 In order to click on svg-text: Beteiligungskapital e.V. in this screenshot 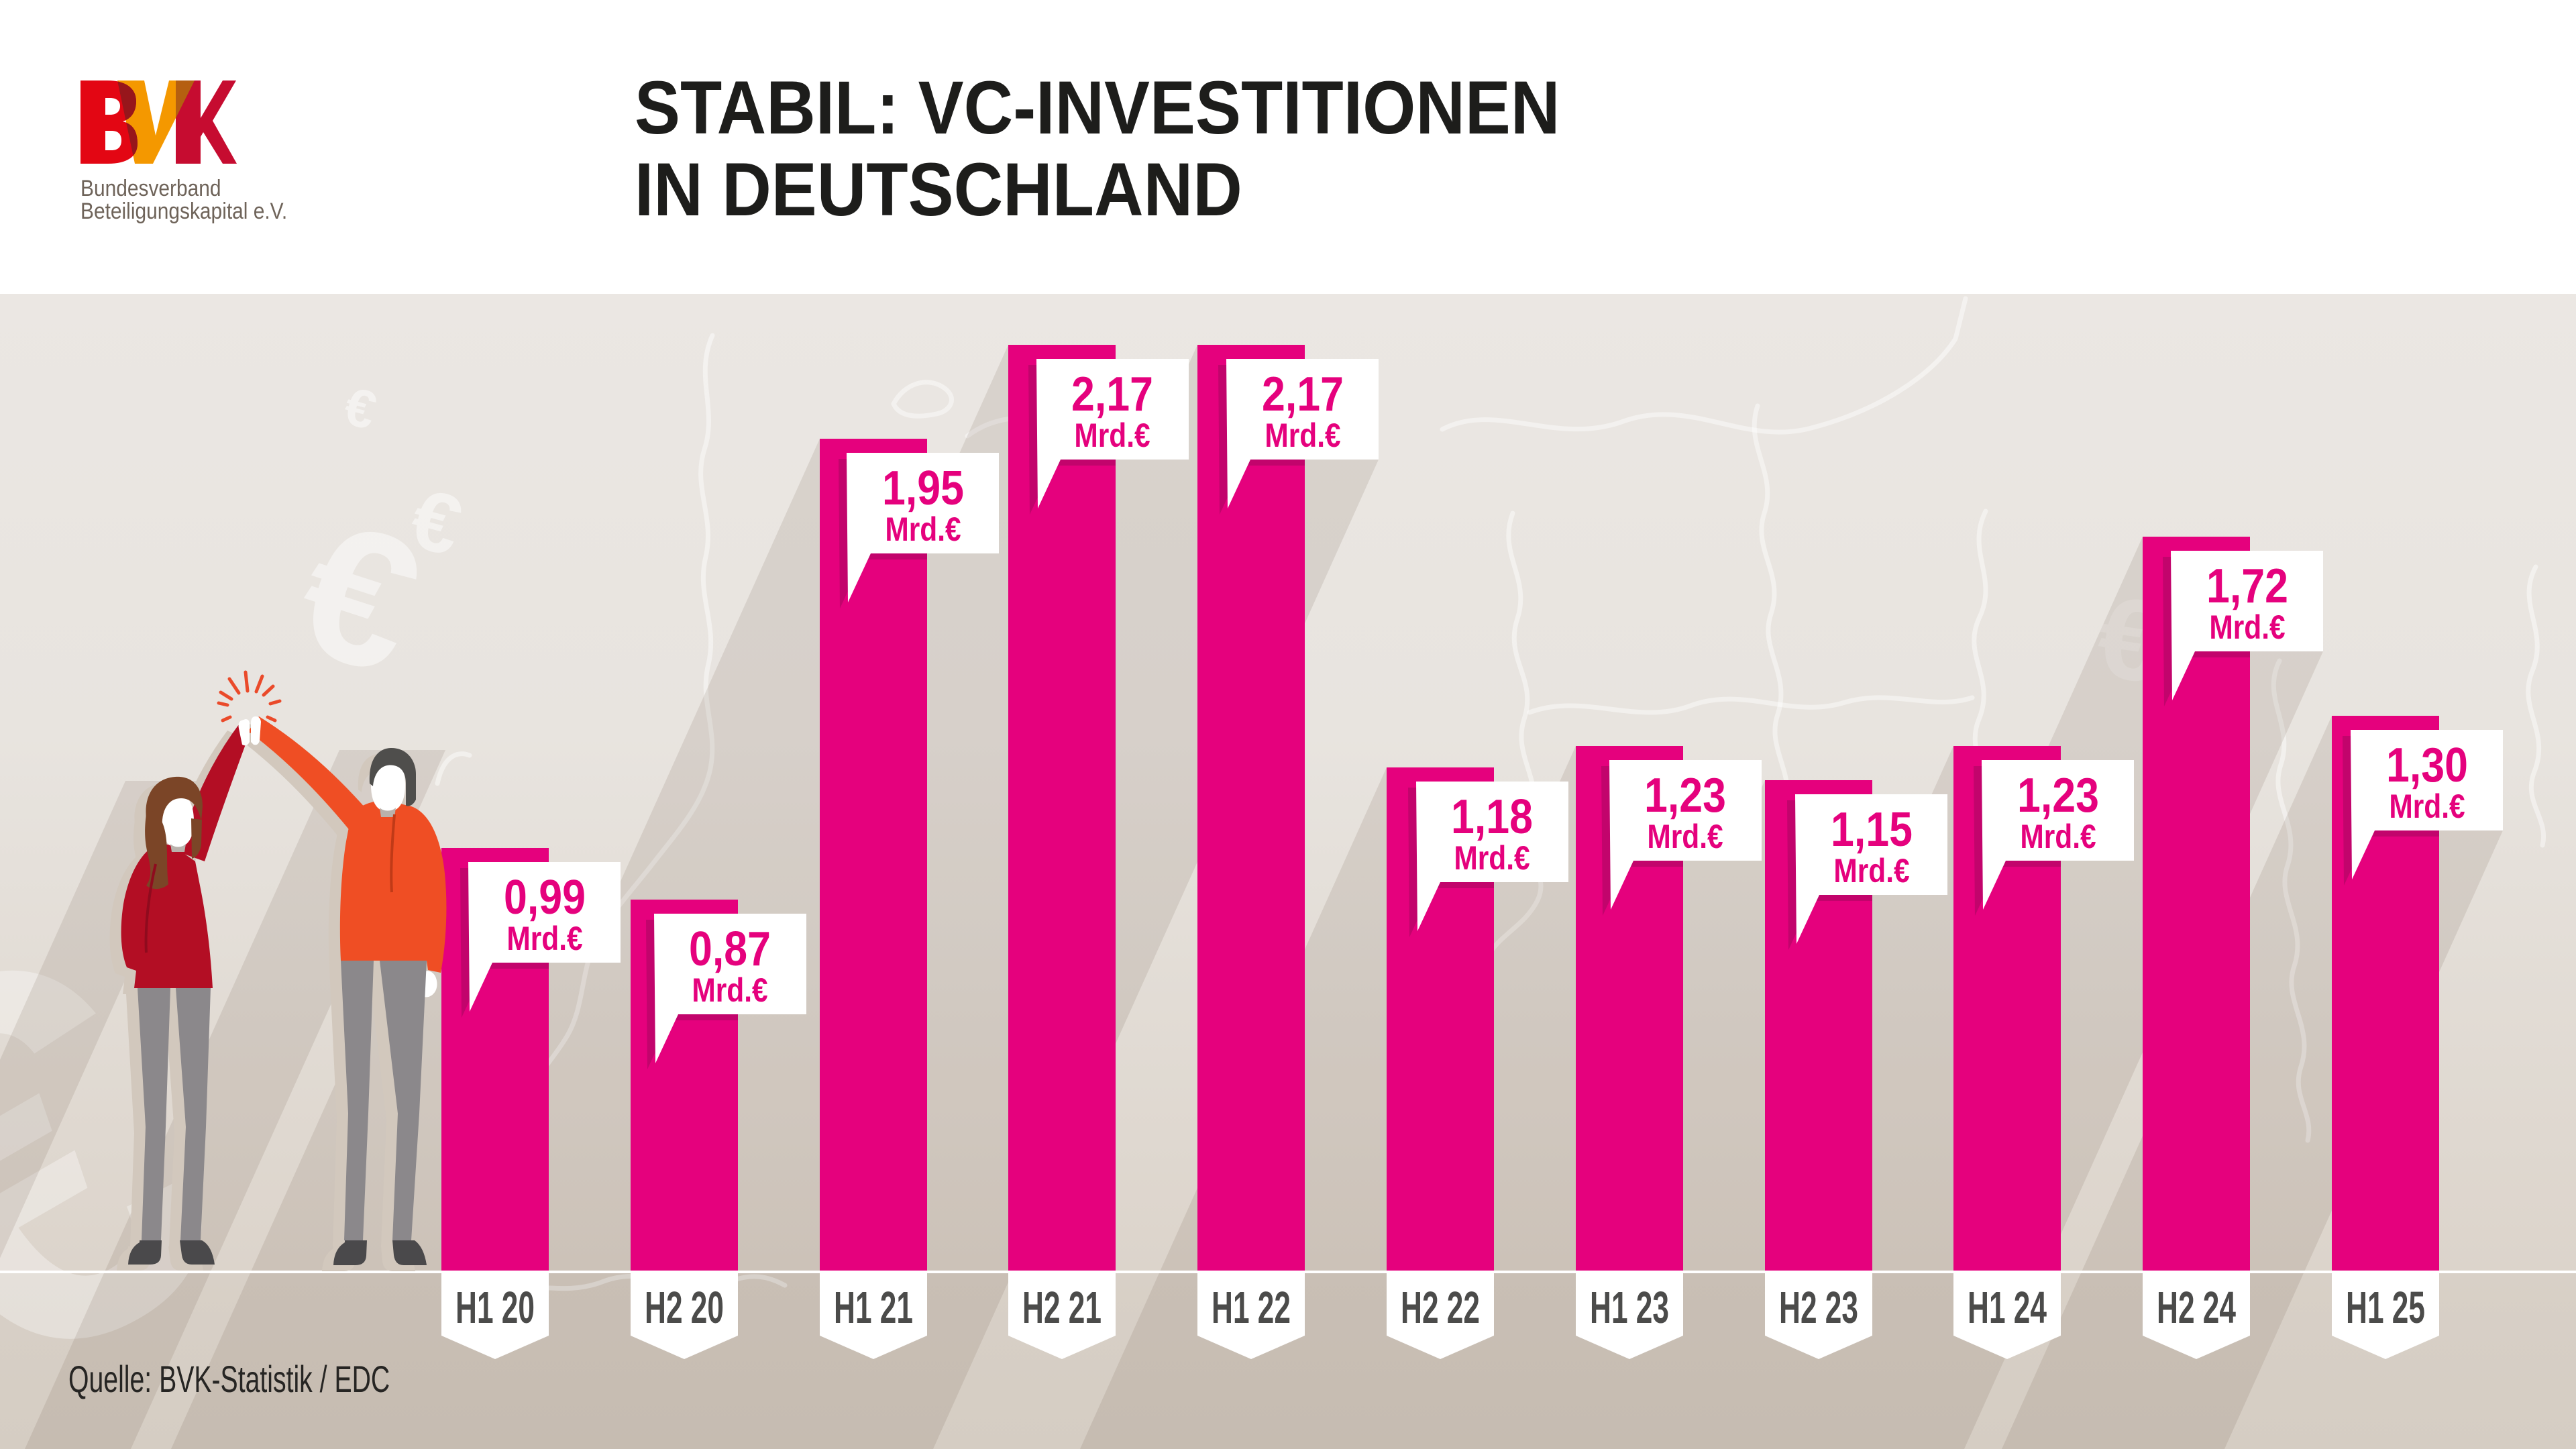, I will do `click(183, 210)`.